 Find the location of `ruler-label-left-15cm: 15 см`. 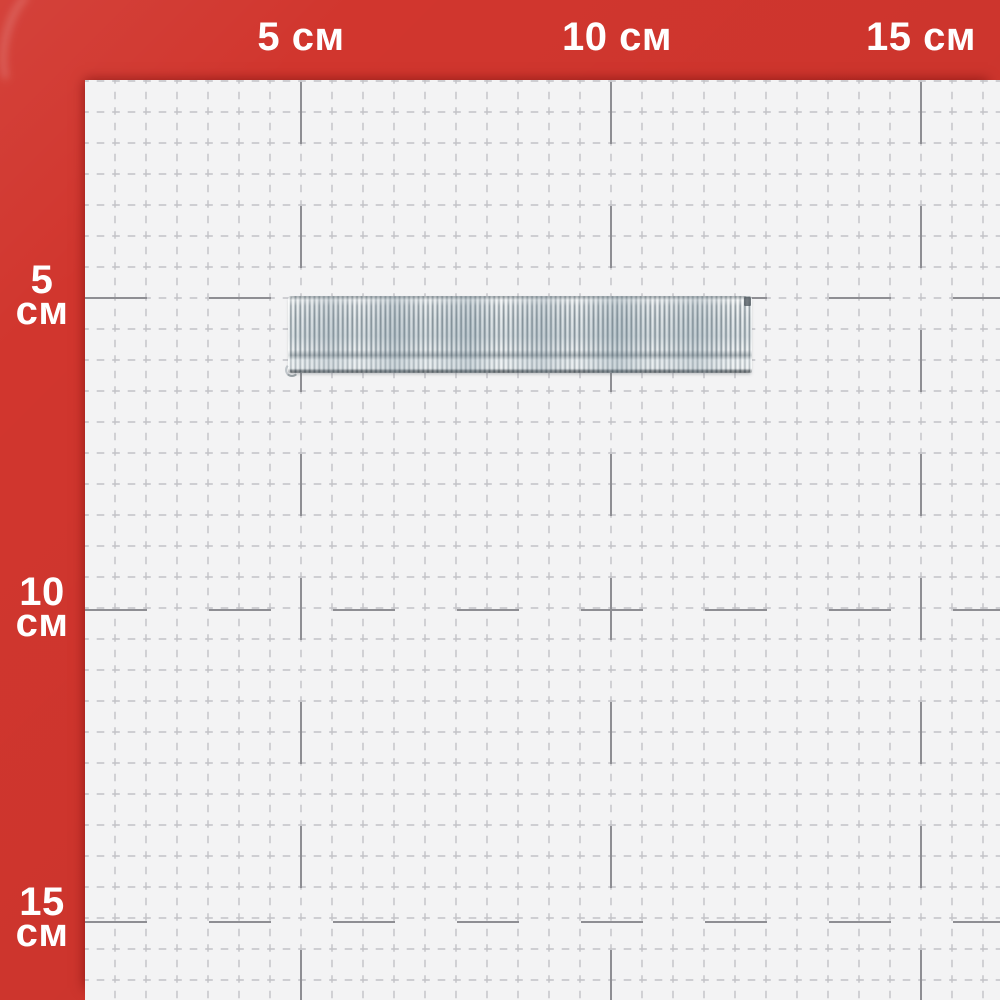

ruler-label-left-15cm: 15 см is located at coordinates (42, 918).